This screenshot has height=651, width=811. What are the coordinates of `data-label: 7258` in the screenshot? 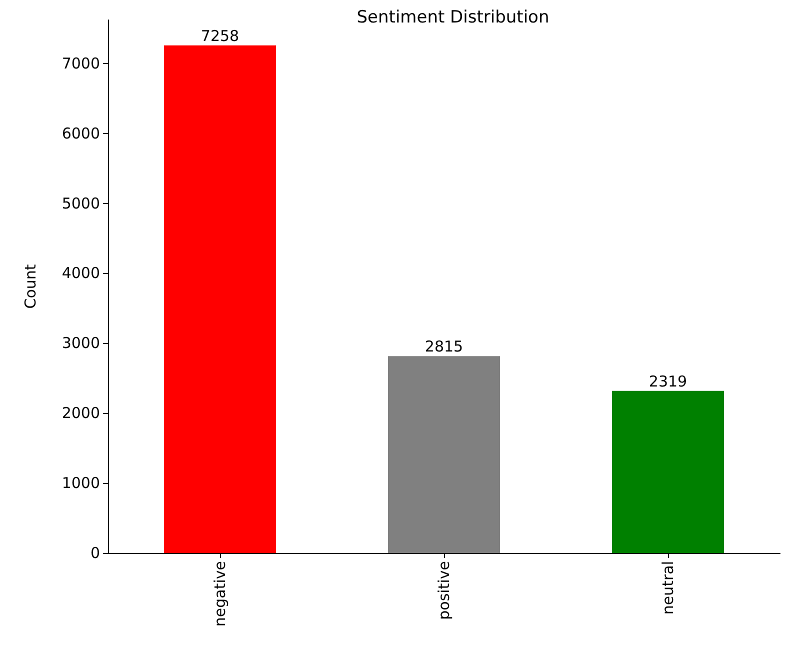 It's located at (220, 35).